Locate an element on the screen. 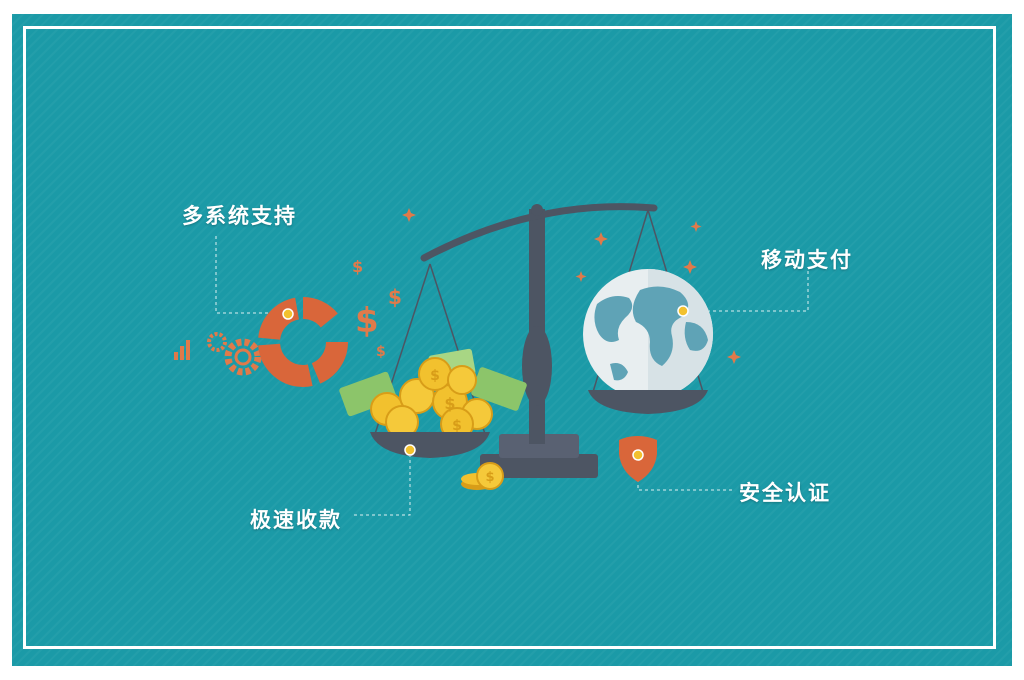  sparkle-icon is located at coordinates (571, 286).